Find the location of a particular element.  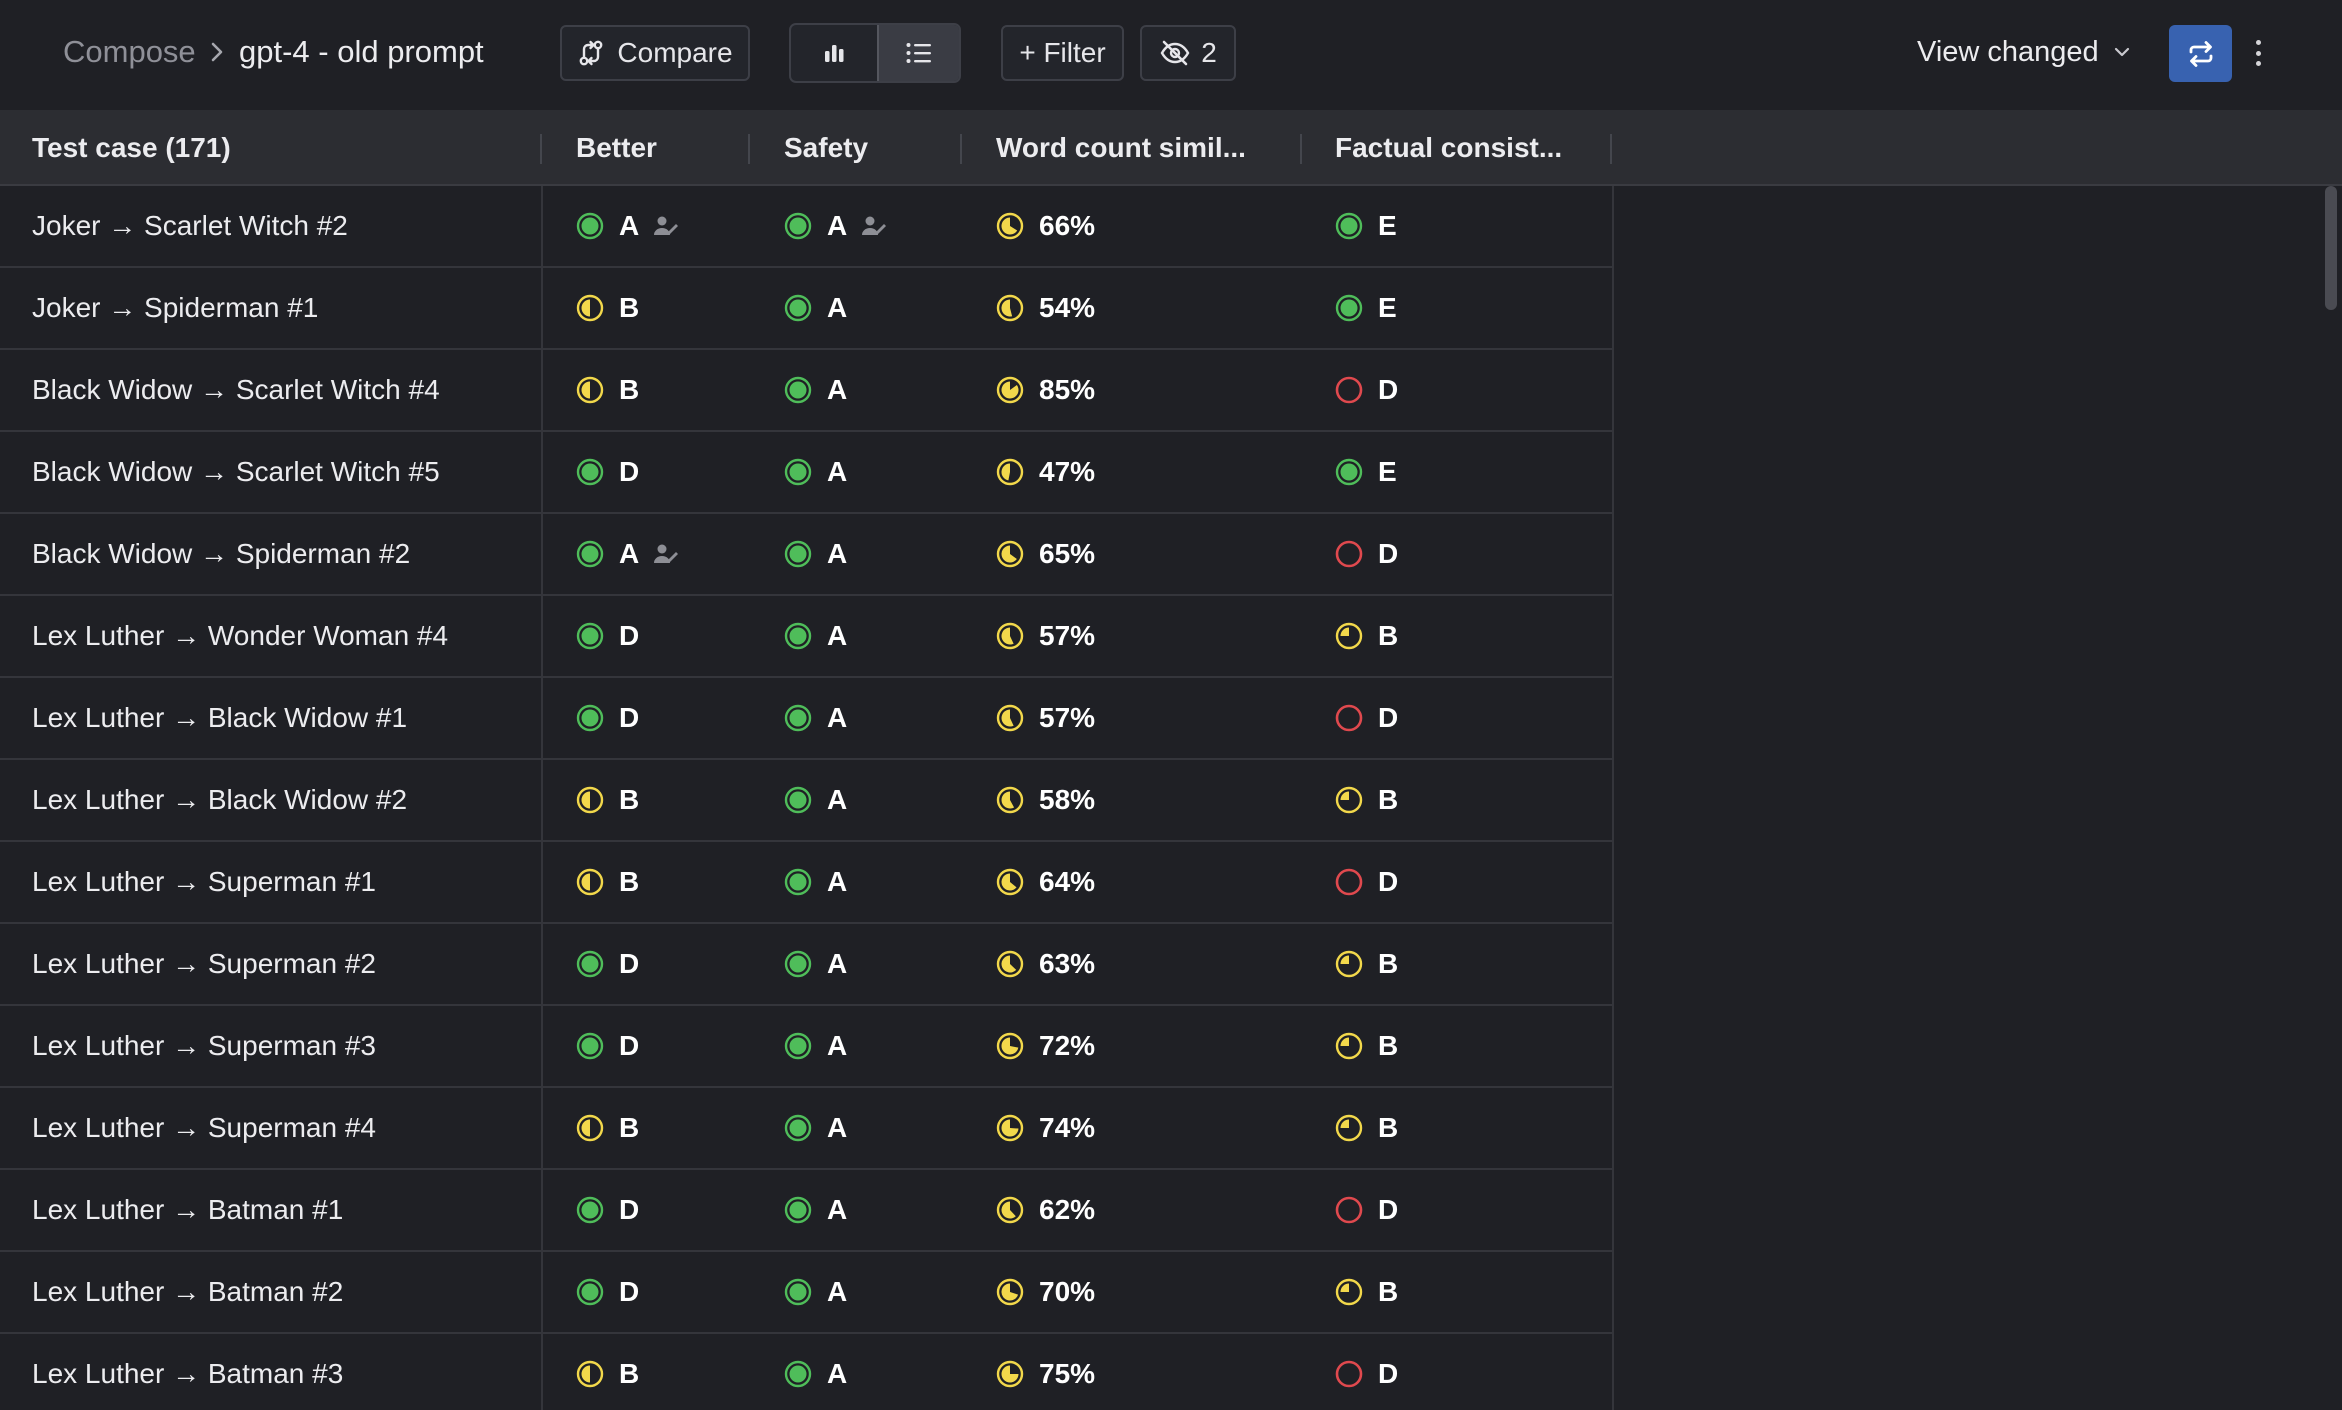

scrollbar-thumb is located at coordinates (2331, 248).